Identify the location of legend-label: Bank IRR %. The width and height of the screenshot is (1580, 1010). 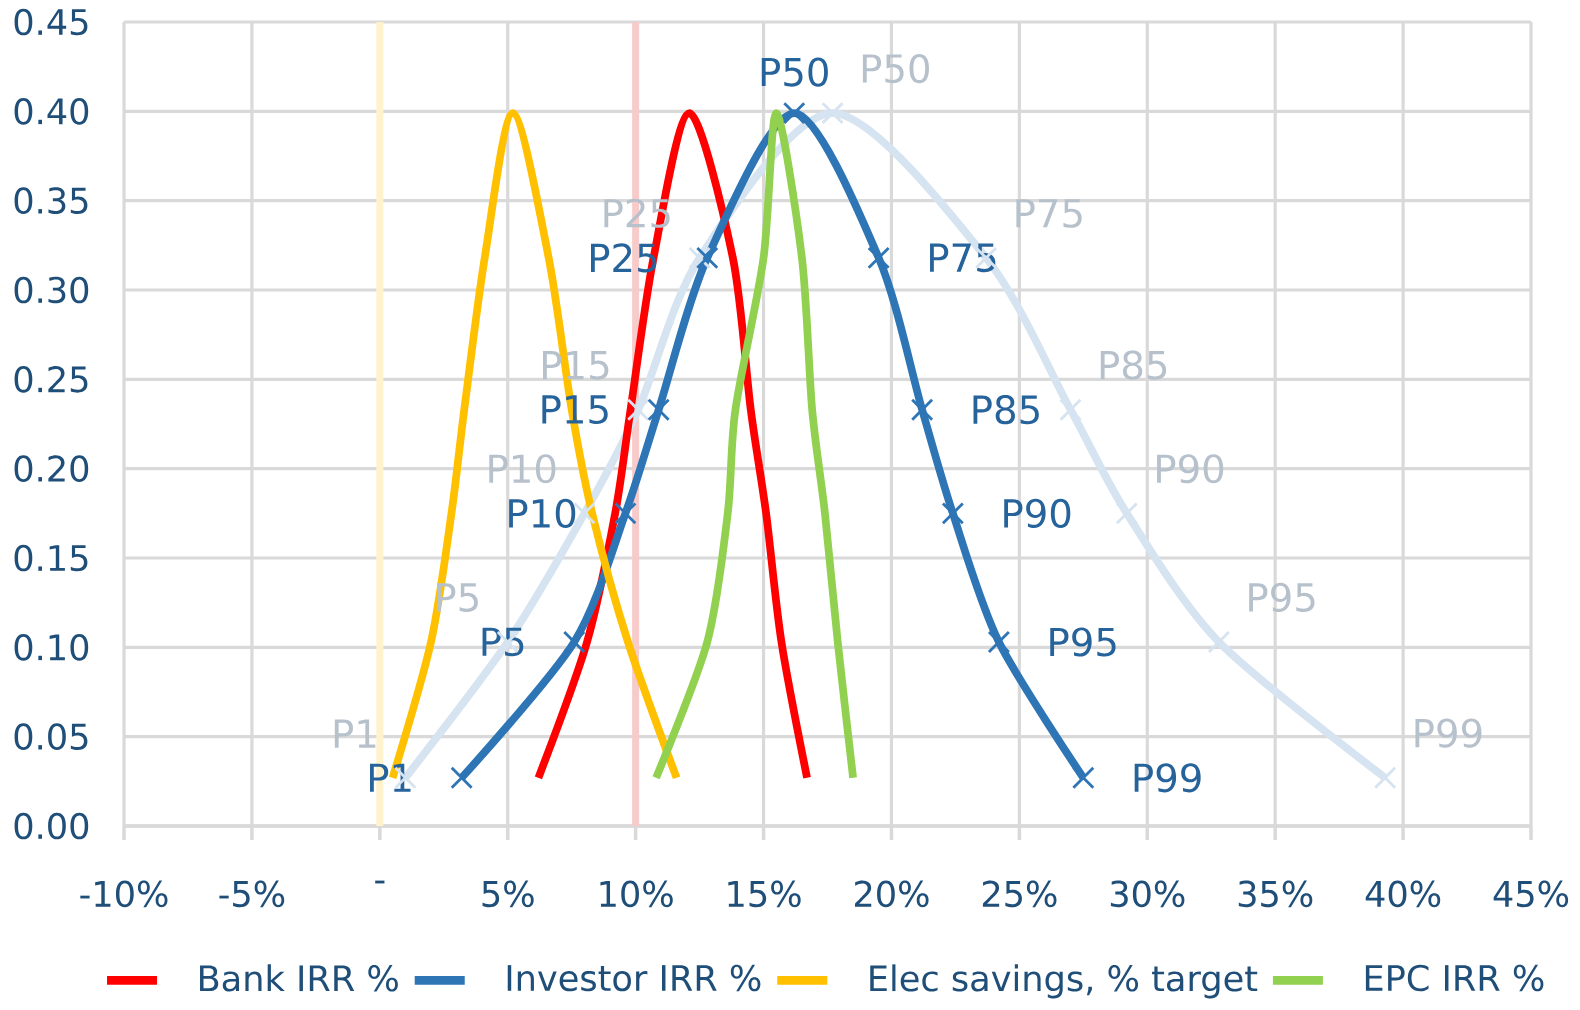
(299, 978).